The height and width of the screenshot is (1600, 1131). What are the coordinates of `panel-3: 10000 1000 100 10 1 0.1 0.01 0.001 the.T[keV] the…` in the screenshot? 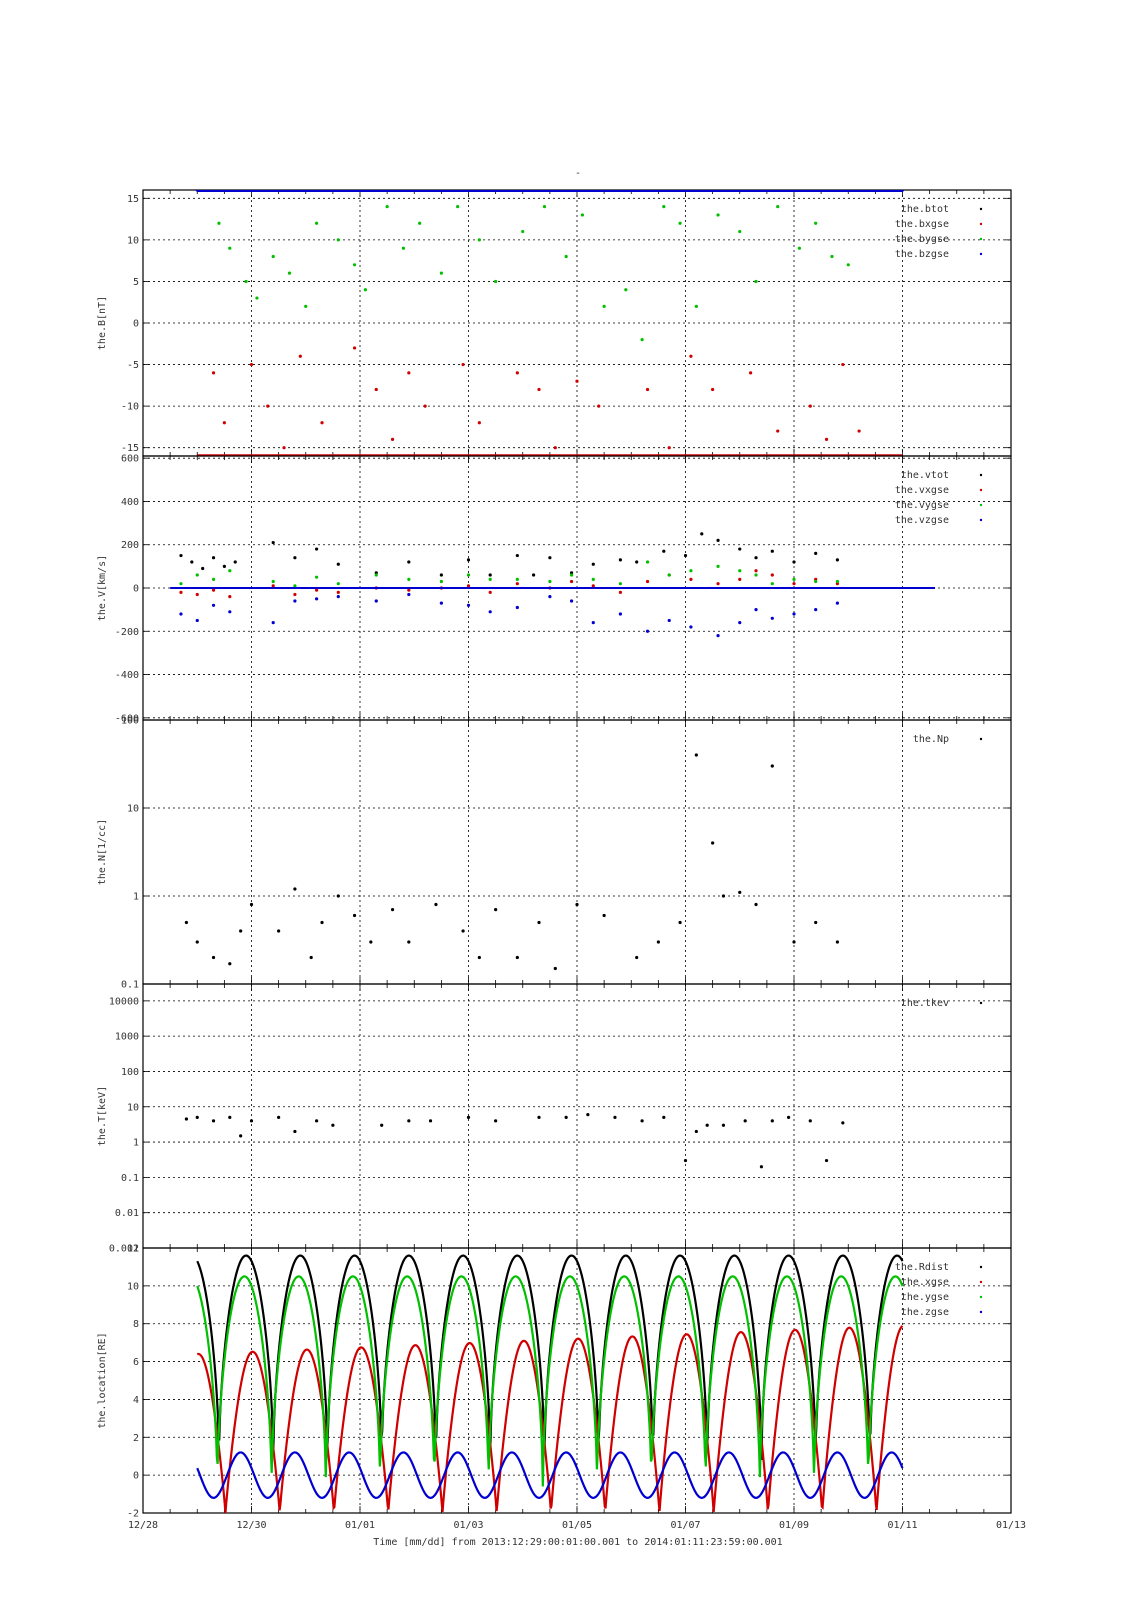 It's located at (554, 1119).